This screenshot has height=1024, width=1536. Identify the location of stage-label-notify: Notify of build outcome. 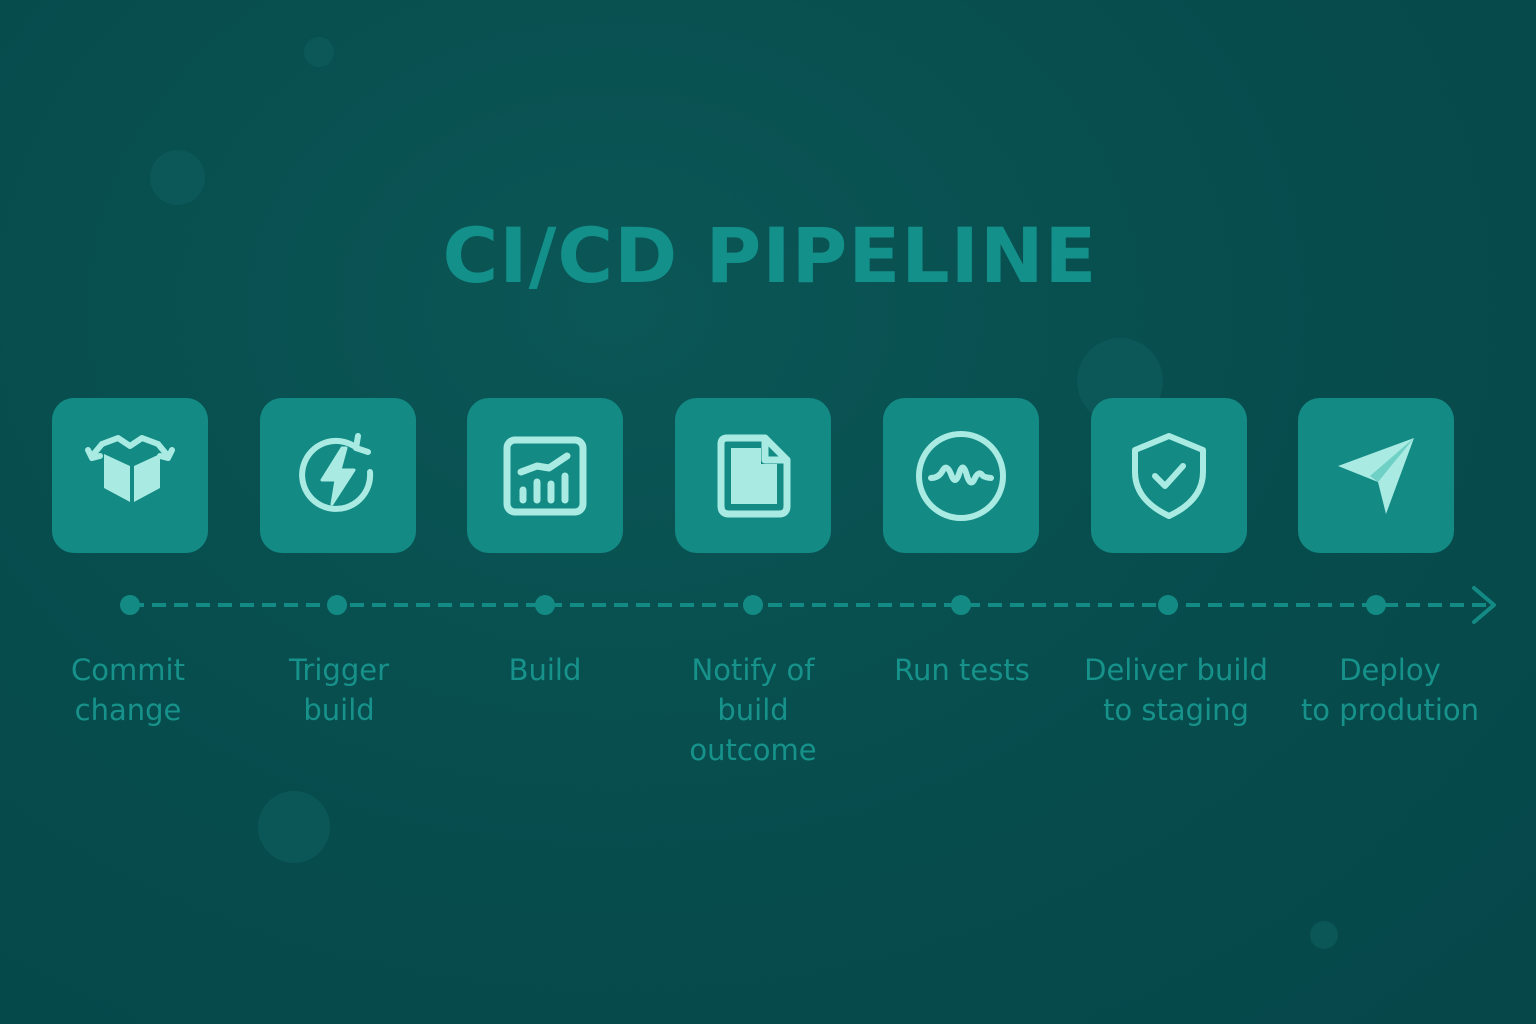
(753, 710).